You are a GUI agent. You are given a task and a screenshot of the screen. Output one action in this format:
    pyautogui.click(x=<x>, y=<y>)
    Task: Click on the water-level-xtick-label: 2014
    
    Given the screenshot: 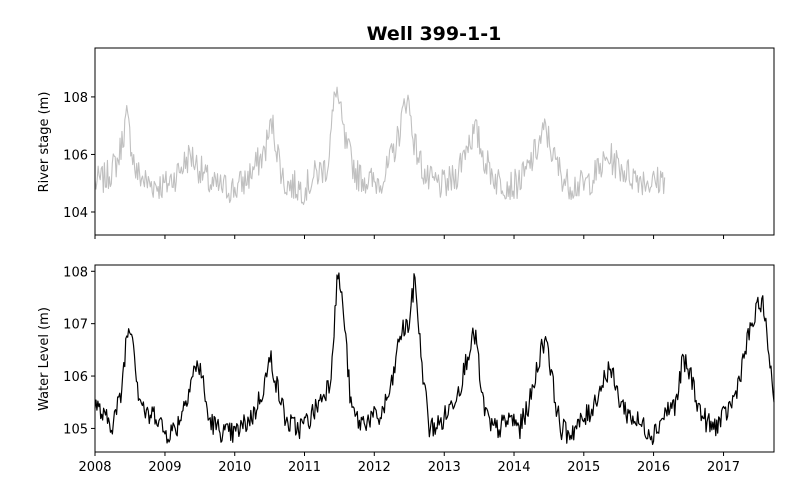 What is the action you would take?
    pyautogui.click(x=513, y=467)
    